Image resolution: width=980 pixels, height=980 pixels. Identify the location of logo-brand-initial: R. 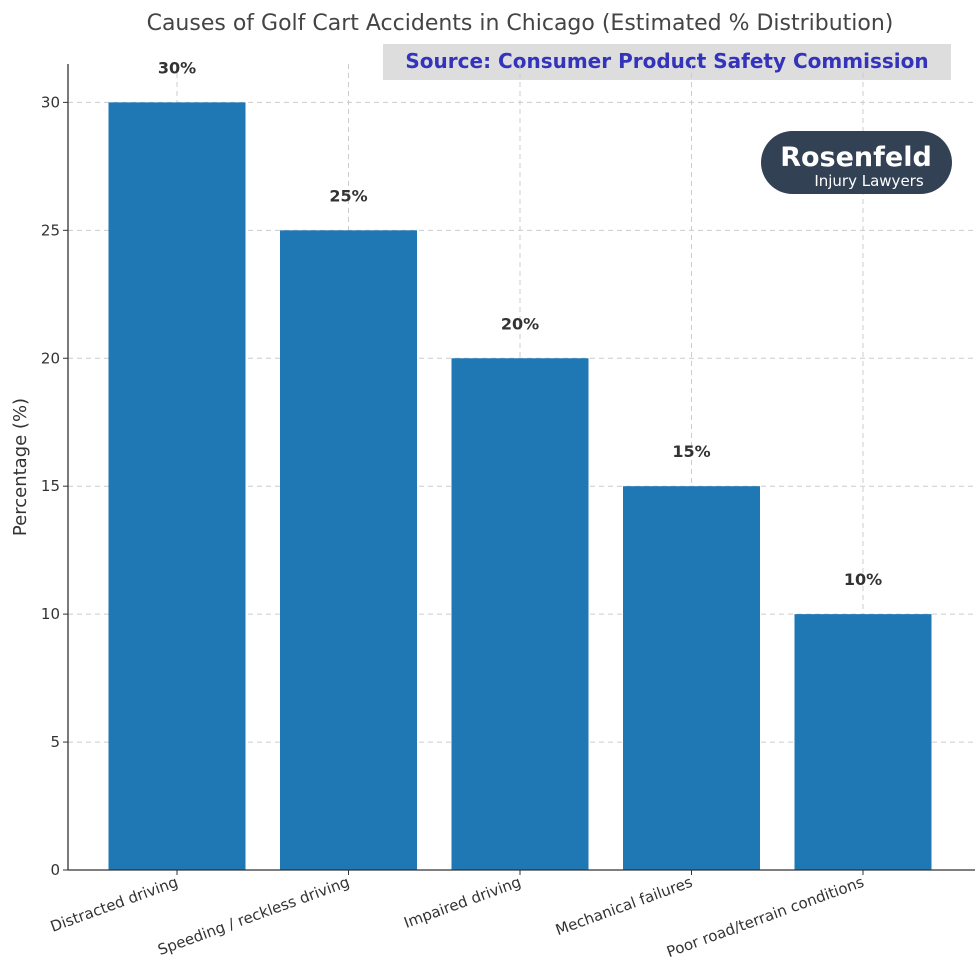
(790, 157).